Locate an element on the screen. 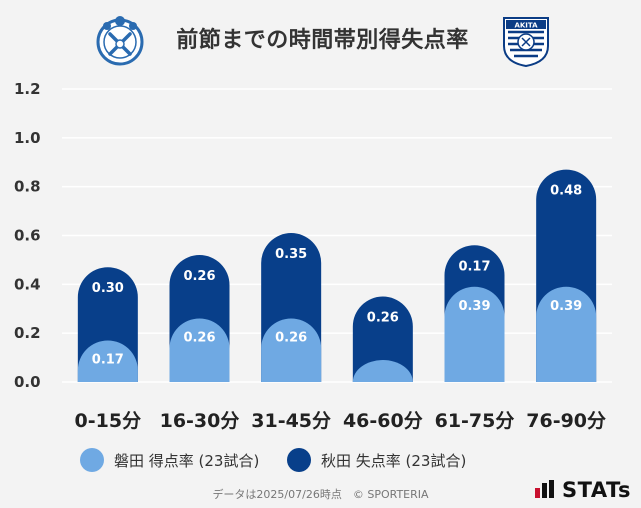 The width and height of the screenshot is (641, 508). y-tick-label: 0.4 is located at coordinates (27, 284).